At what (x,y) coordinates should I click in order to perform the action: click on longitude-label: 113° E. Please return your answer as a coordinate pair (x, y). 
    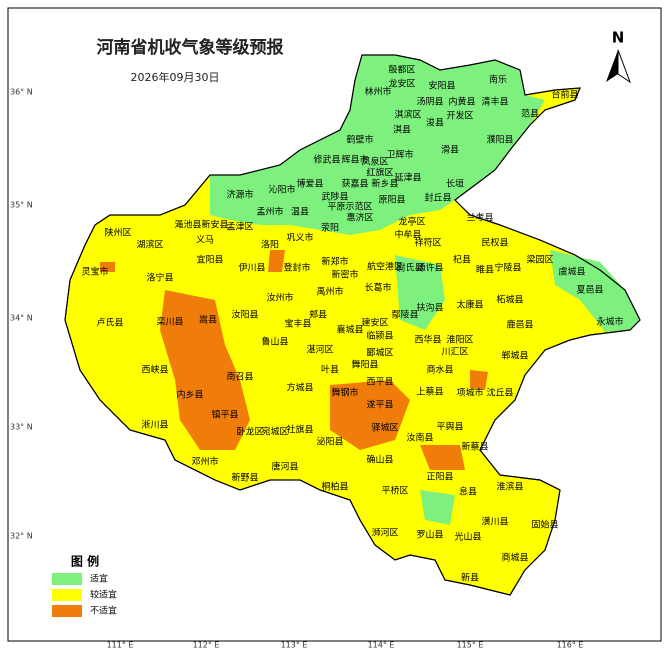
    Looking at the image, I should click on (294, 645).